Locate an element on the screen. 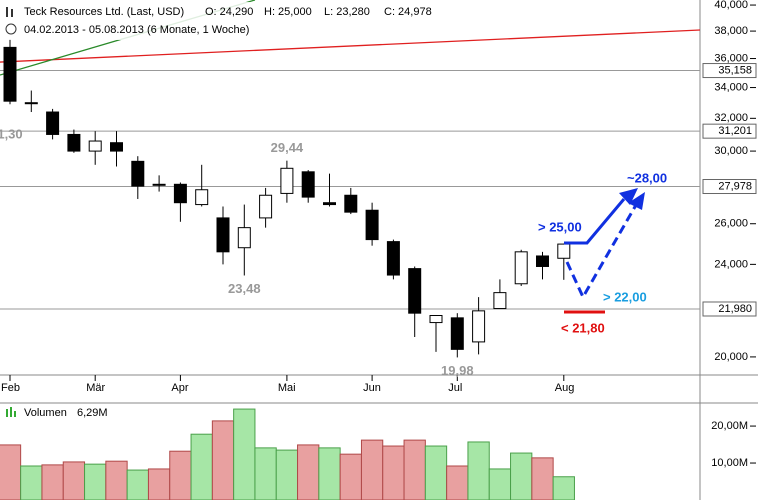  y-tick-label: 20,000 is located at coordinates (731, 357).